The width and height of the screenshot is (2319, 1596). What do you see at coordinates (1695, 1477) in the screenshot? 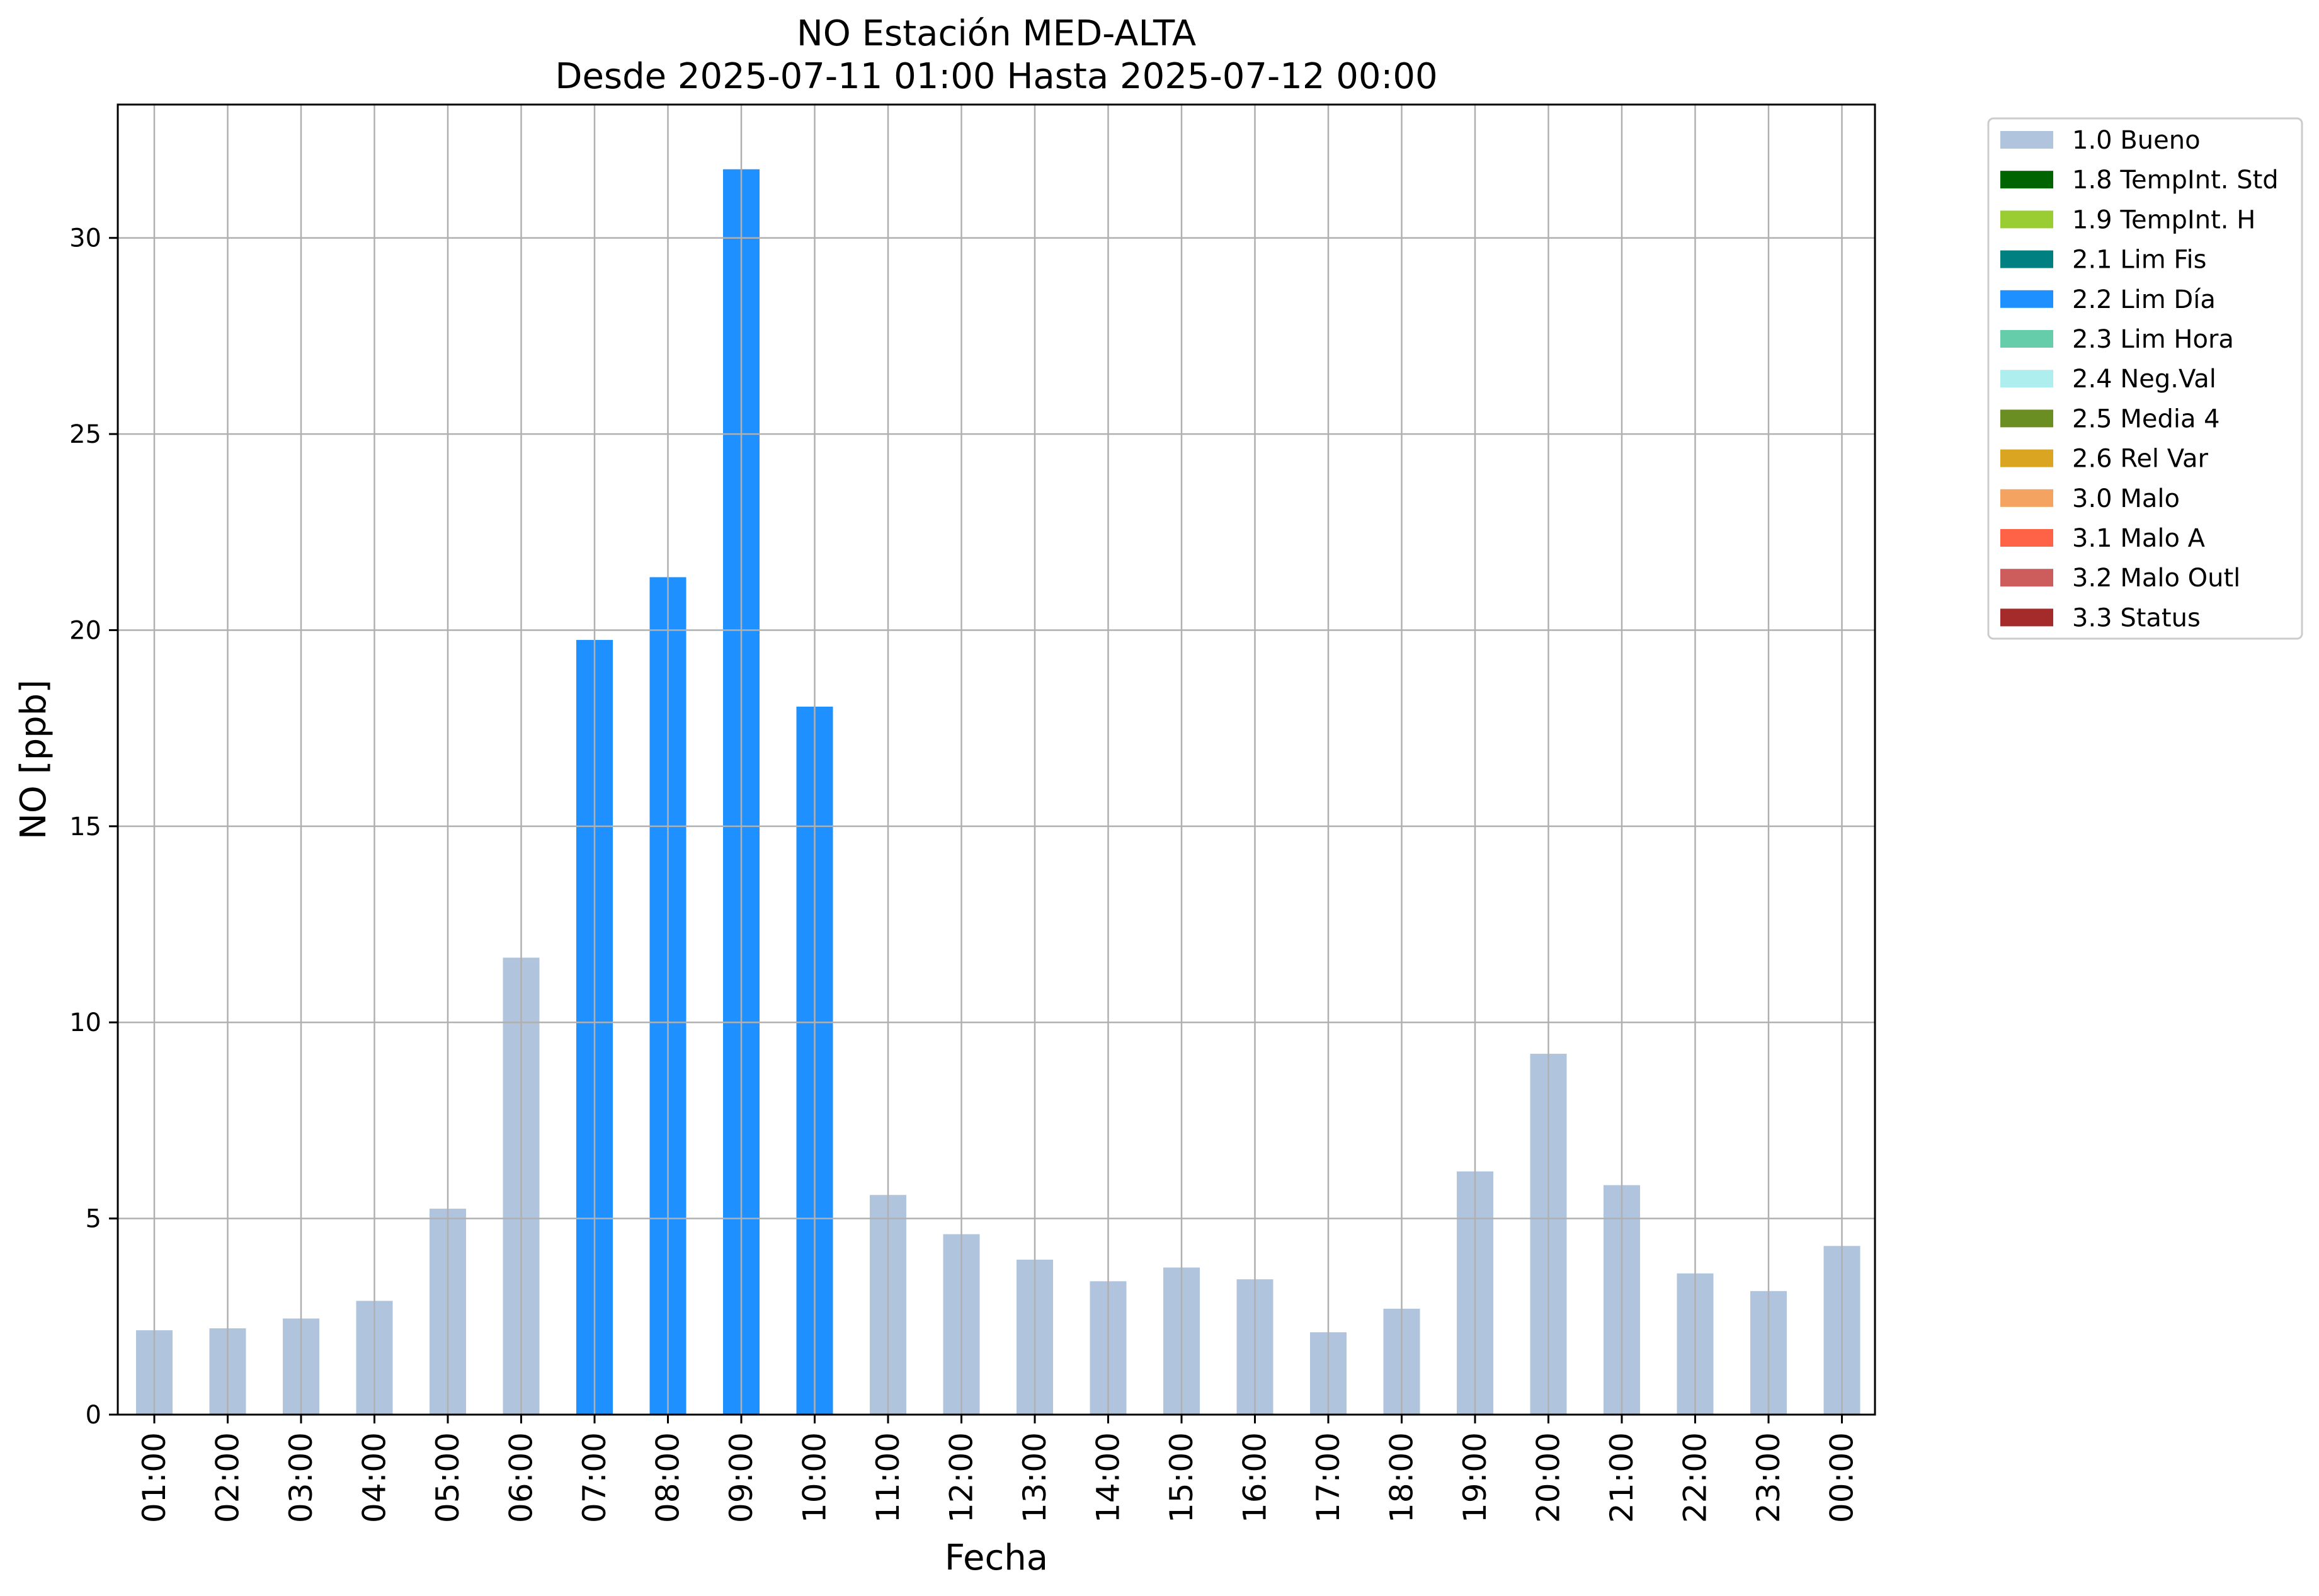
I see `x-tick-label: 22:00` at bounding box center [1695, 1477].